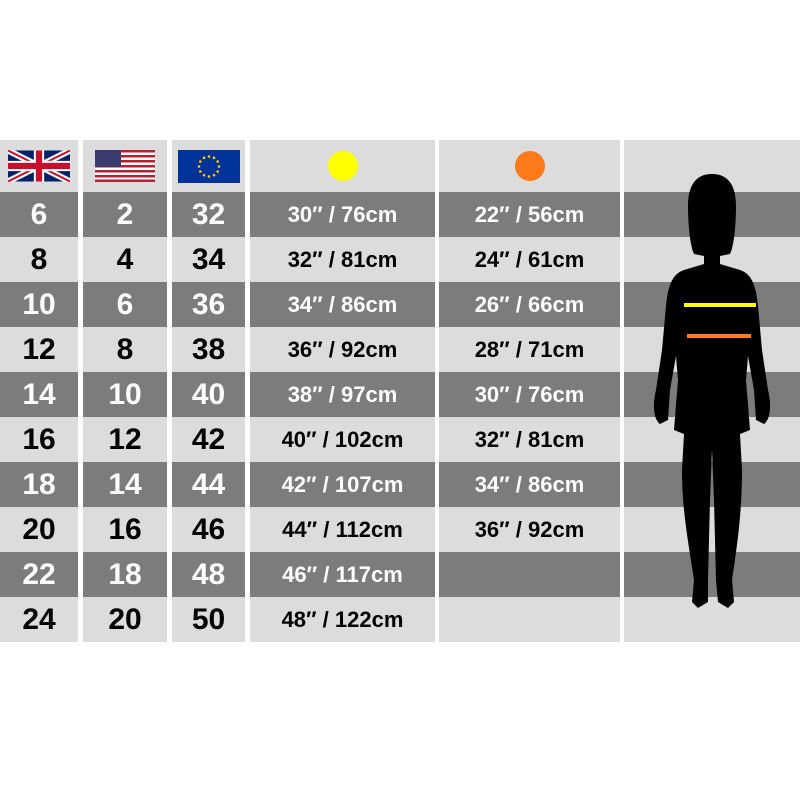 The height and width of the screenshot is (800, 800). I want to click on uk-header, so click(39, 166).